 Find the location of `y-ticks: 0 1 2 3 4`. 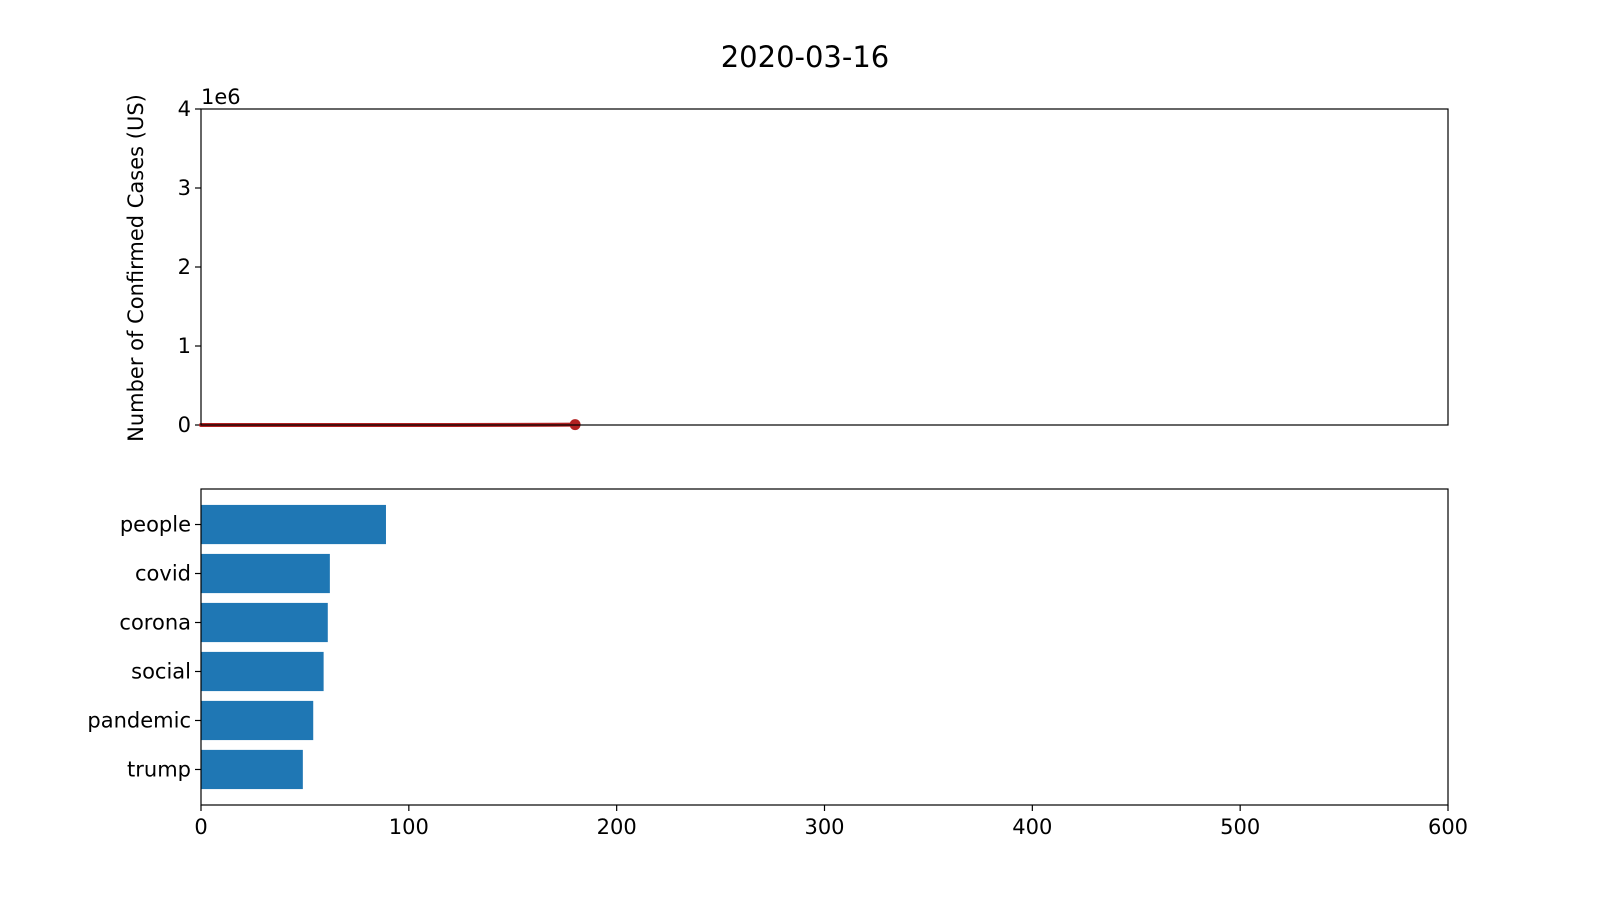

y-ticks: 0 1 2 3 4 is located at coordinates (189, 267).